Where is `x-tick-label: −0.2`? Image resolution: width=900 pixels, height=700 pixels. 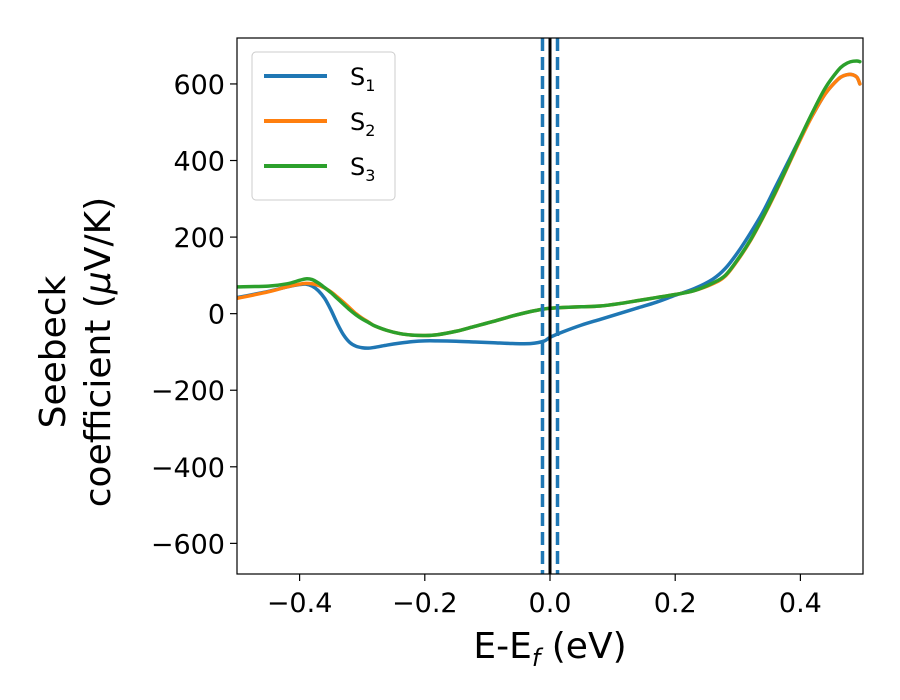
x-tick-label: −0.2 is located at coordinates (425, 603).